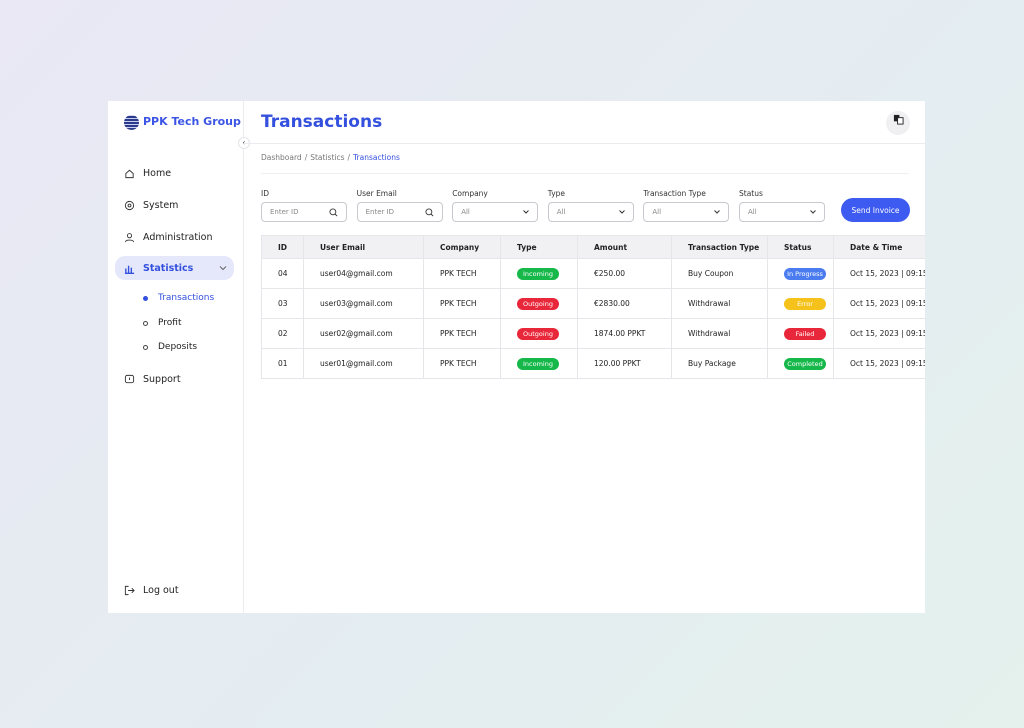 This screenshot has width=1024, height=728. I want to click on column-header: Type, so click(539, 247).